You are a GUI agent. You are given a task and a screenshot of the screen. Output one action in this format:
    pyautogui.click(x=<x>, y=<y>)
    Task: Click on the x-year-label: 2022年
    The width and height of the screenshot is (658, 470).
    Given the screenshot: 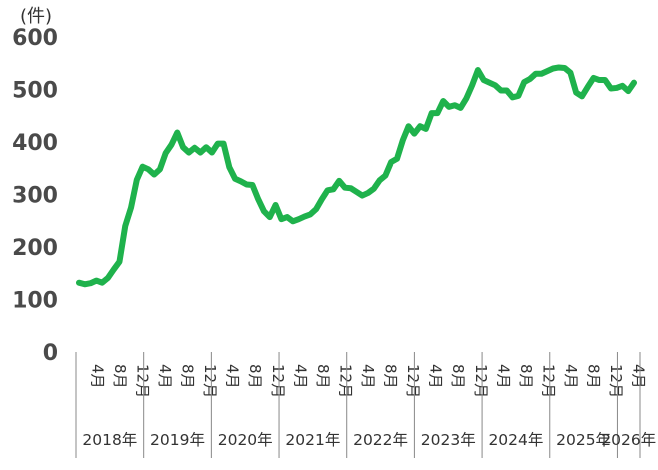 What is the action you would take?
    pyautogui.click(x=380, y=440)
    